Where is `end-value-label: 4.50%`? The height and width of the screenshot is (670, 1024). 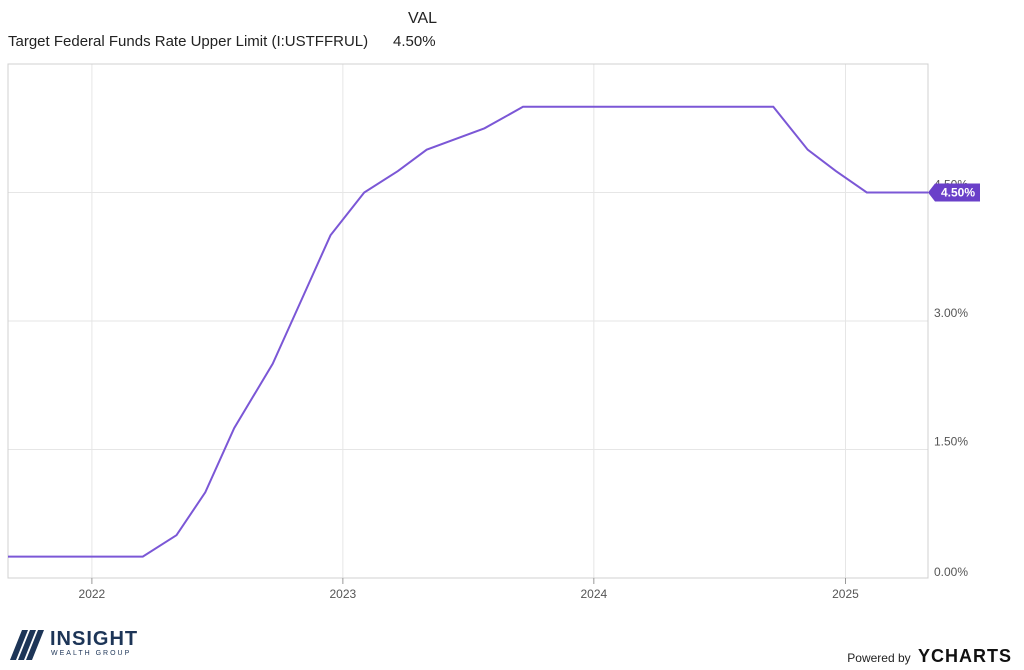 end-value-label: 4.50% is located at coordinates (958, 193).